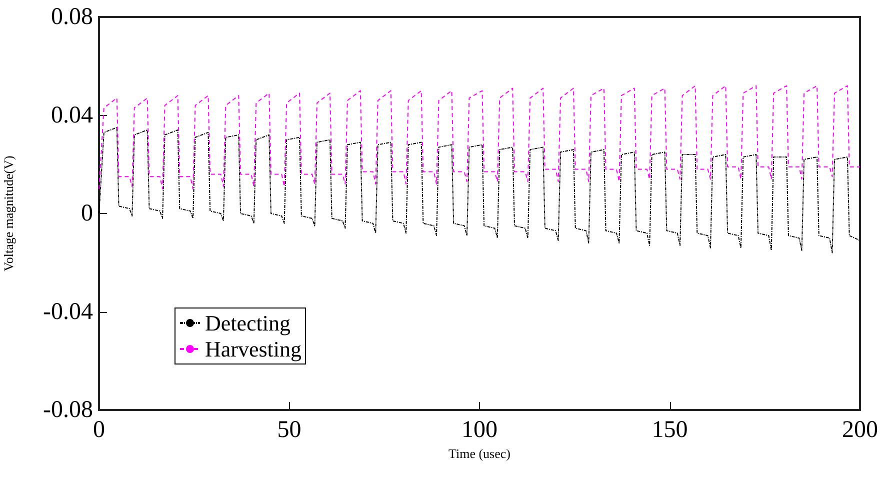 The image size is (886, 477). What do you see at coordinates (289, 430) in the screenshot?
I see `x-tick-label: 50` at bounding box center [289, 430].